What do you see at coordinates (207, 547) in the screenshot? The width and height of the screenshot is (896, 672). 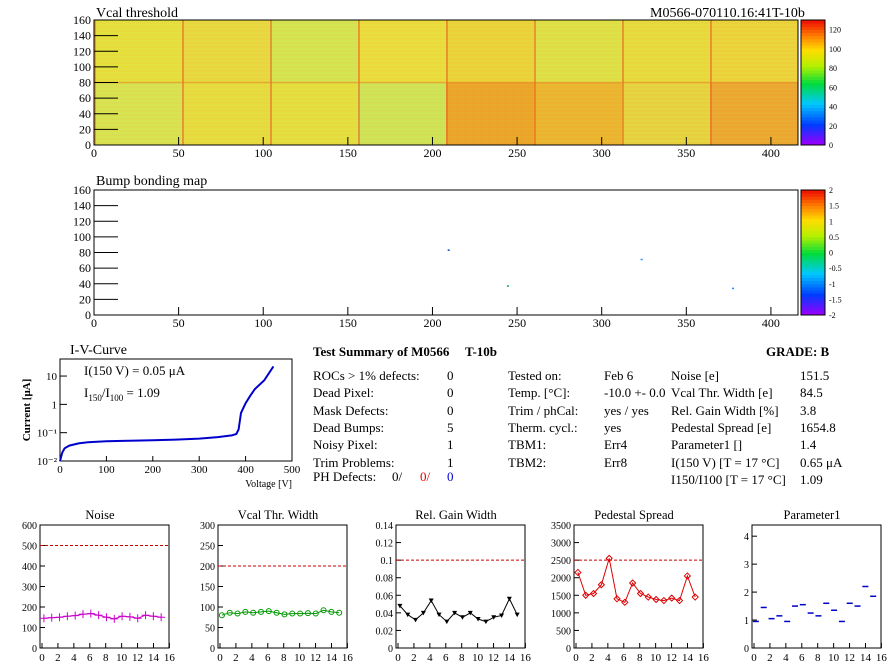 I see `y-tick-label: 250` at bounding box center [207, 547].